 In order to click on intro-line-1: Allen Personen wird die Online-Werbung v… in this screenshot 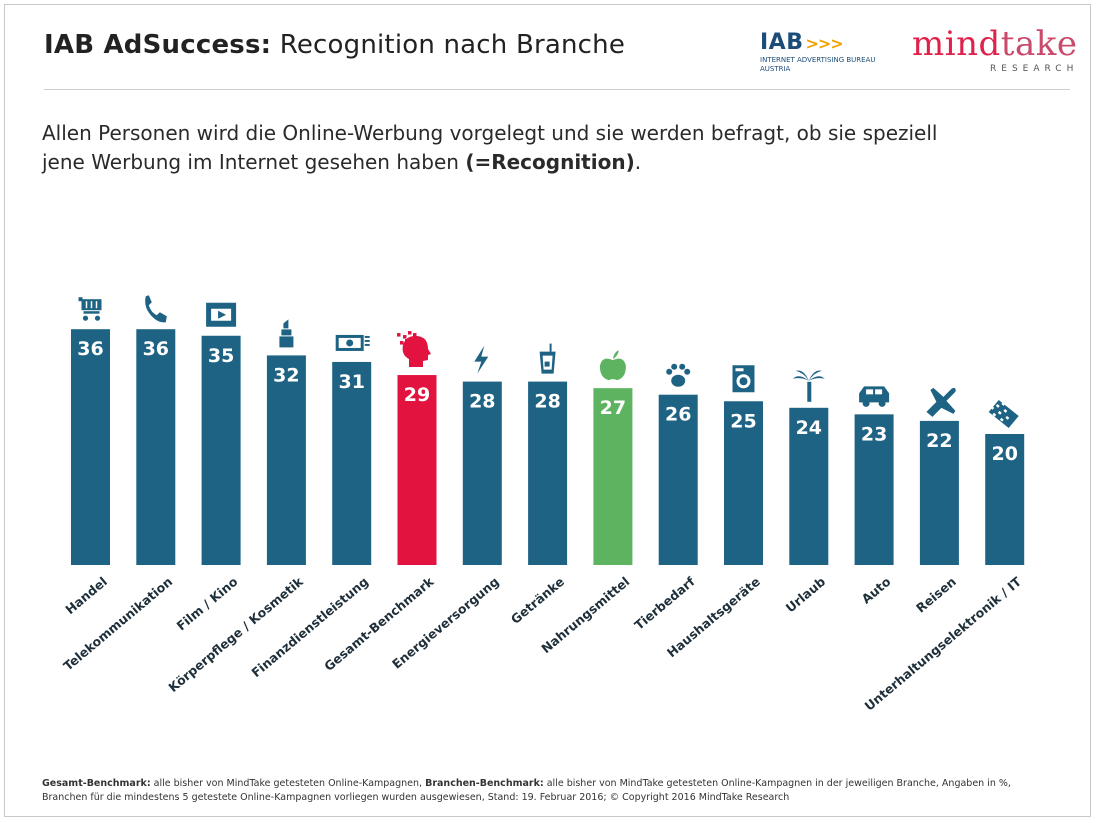, I will do `click(490, 133)`.